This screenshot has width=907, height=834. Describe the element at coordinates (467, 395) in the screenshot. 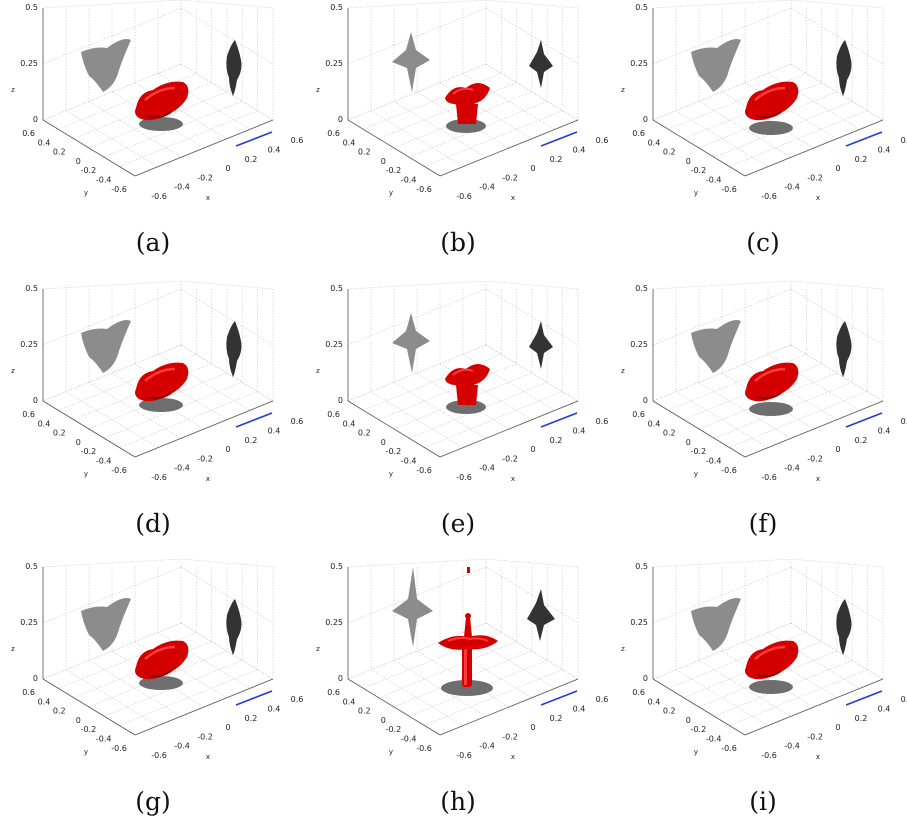

I see `body-stem` at that location.